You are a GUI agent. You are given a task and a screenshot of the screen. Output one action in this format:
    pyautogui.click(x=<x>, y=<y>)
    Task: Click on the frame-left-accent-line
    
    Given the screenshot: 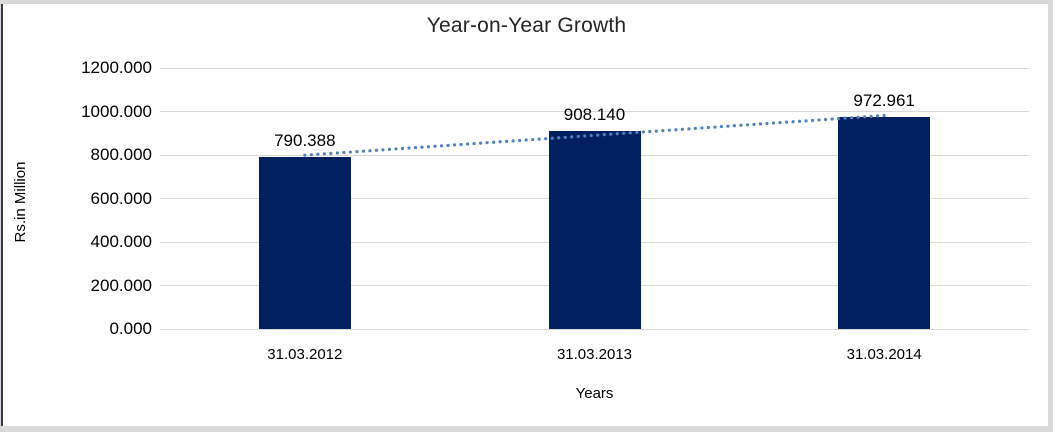 What is the action you would take?
    pyautogui.click(x=2, y=215)
    